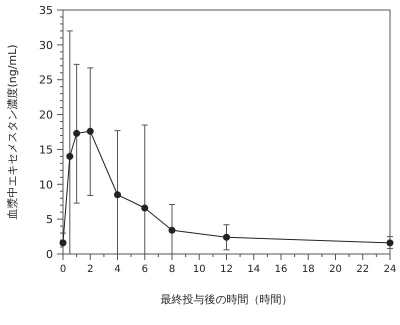  I want to click on x-axis-title: 最終投与後の時間（時間）, so click(226, 299).